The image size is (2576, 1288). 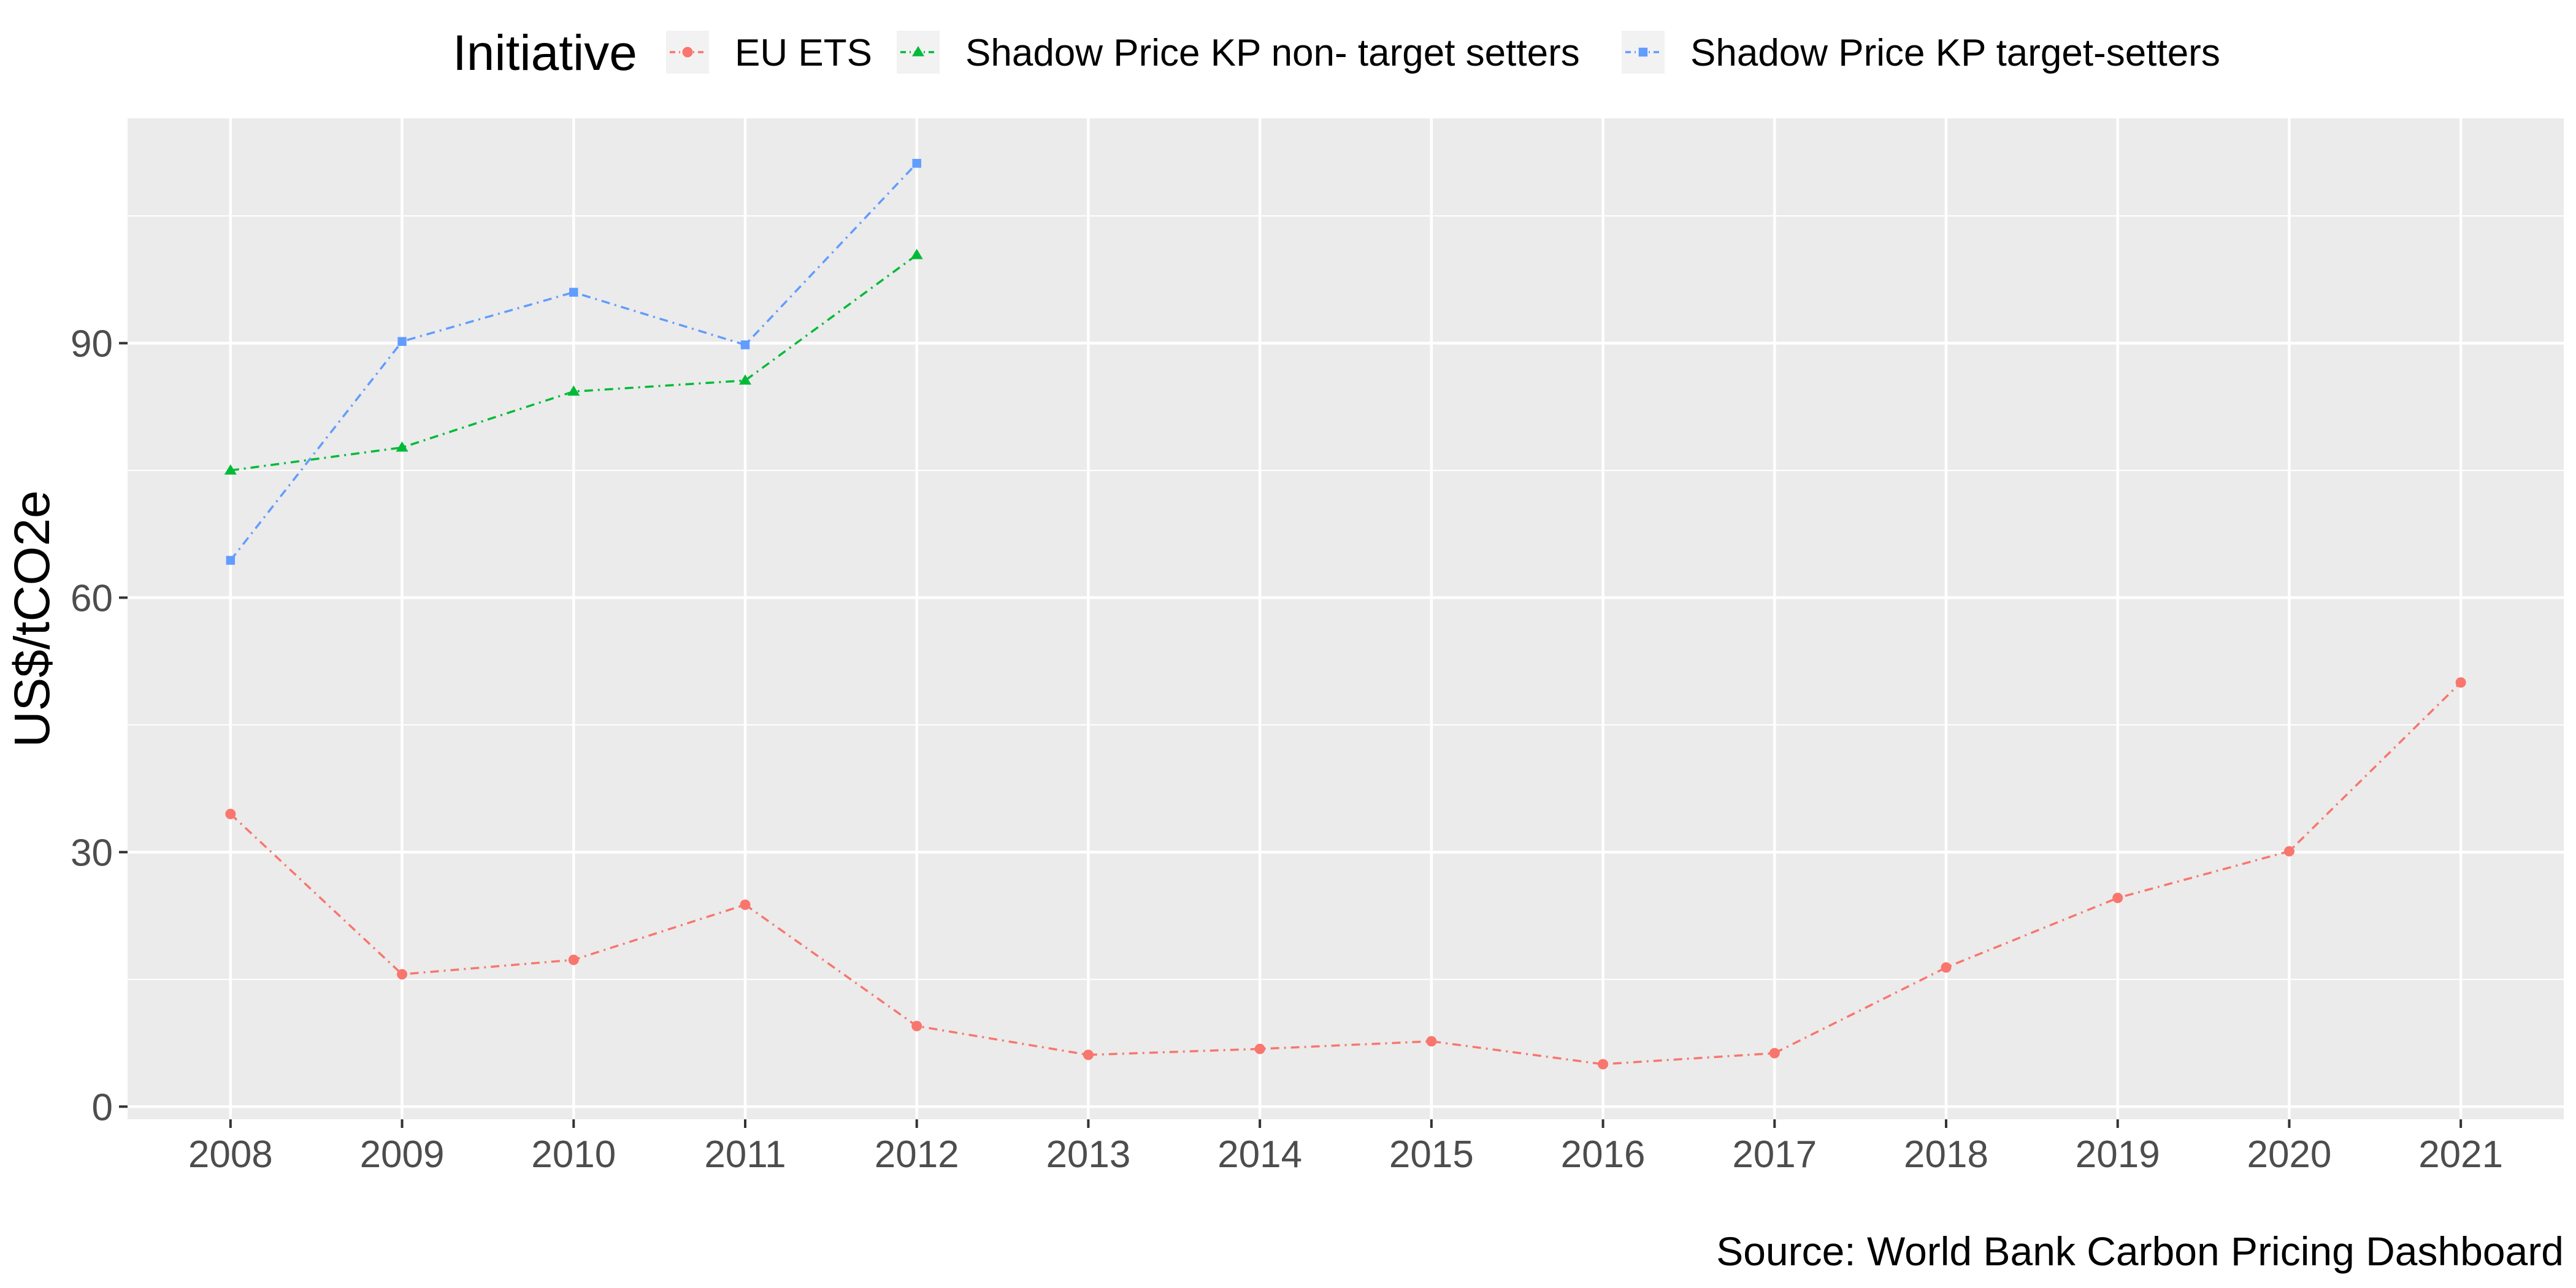 I want to click on x-tick-label: 2008, so click(x=230, y=1154).